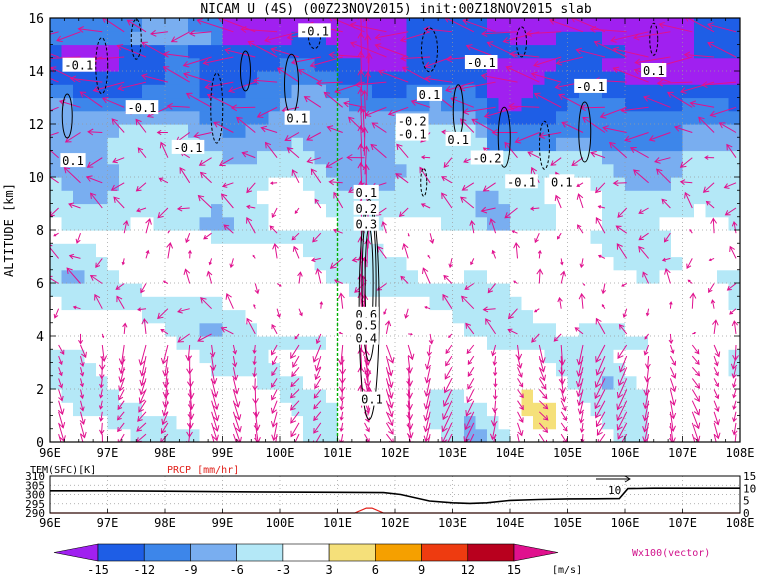 Image resolution: width=767 pixels, height=575 pixels. What do you see at coordinates (468, 569) in the screenshot?
I see `colorbar-tick-label: 12` at bounding box center [468, 569].